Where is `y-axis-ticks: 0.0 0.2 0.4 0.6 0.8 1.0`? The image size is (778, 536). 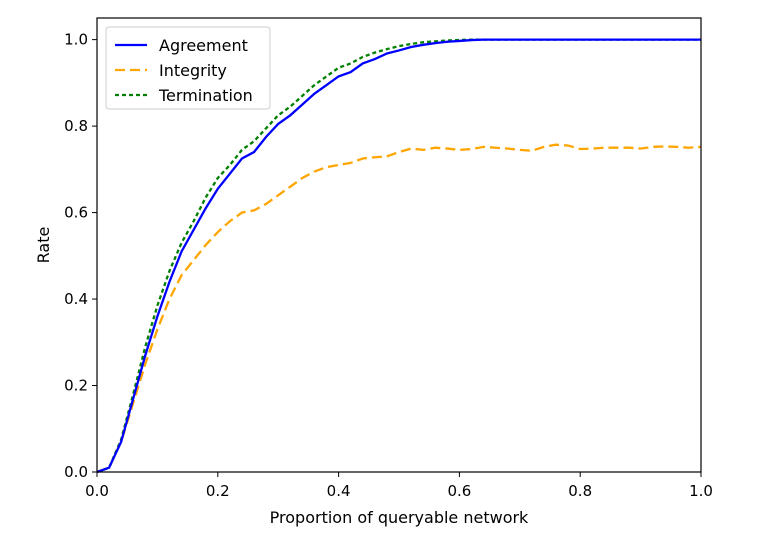
y-axis-ticks: 0.0 0.2 0.4 0.6 0.8 1.0 is located at coordinates (80, 256).